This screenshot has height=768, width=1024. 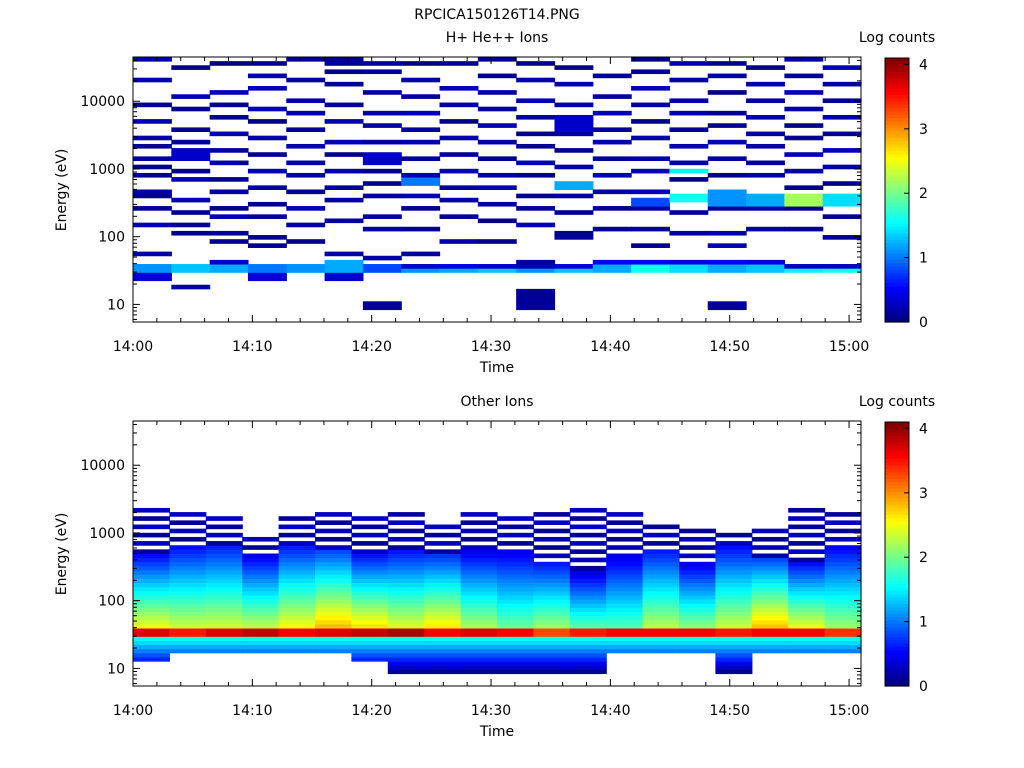 What do you see at coordinates (923, 130) in the screenshot?
I see `colorbar-tick-label: 3` at bounding box center [923, 130].